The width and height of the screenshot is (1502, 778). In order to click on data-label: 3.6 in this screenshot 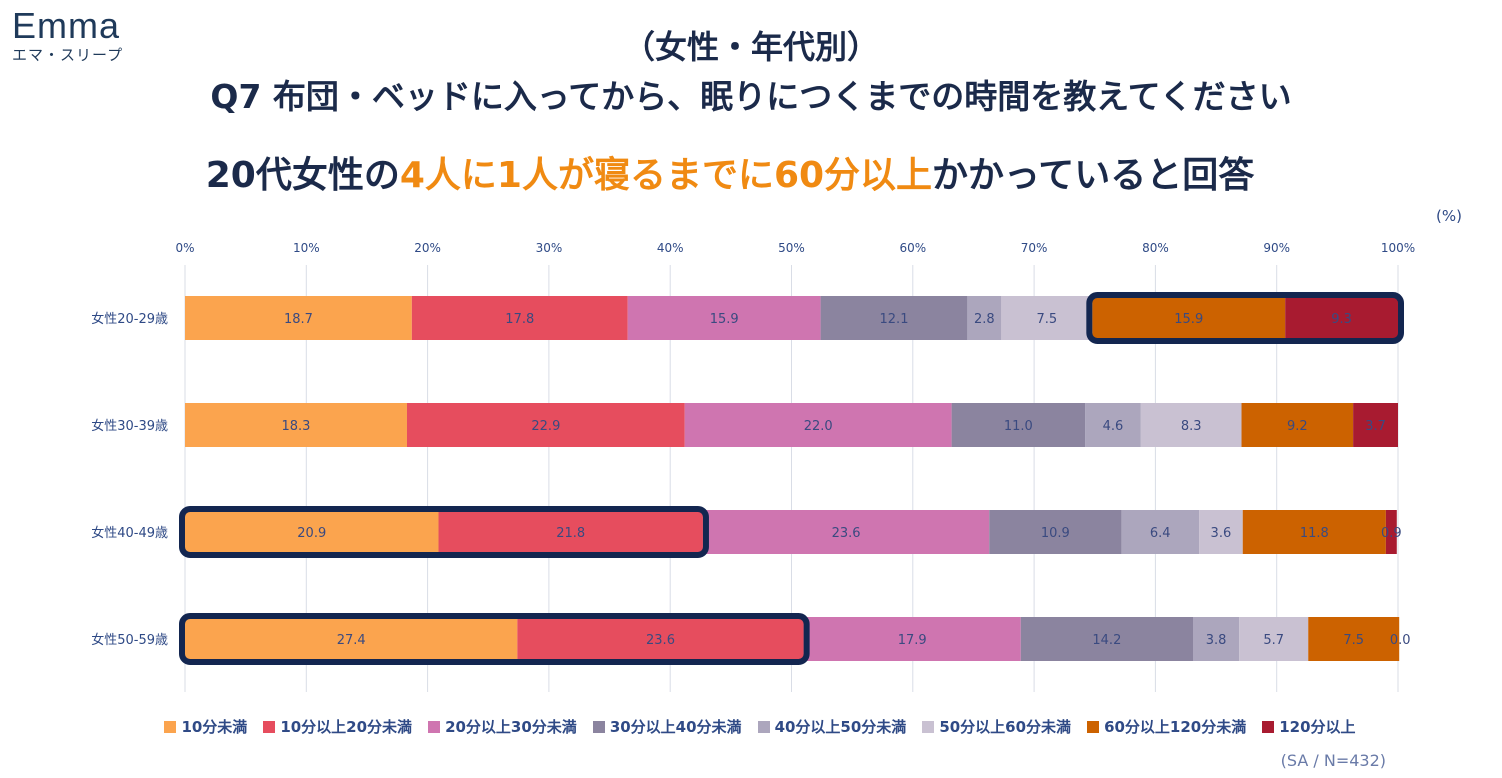, I will do `click(1221, 533)`.